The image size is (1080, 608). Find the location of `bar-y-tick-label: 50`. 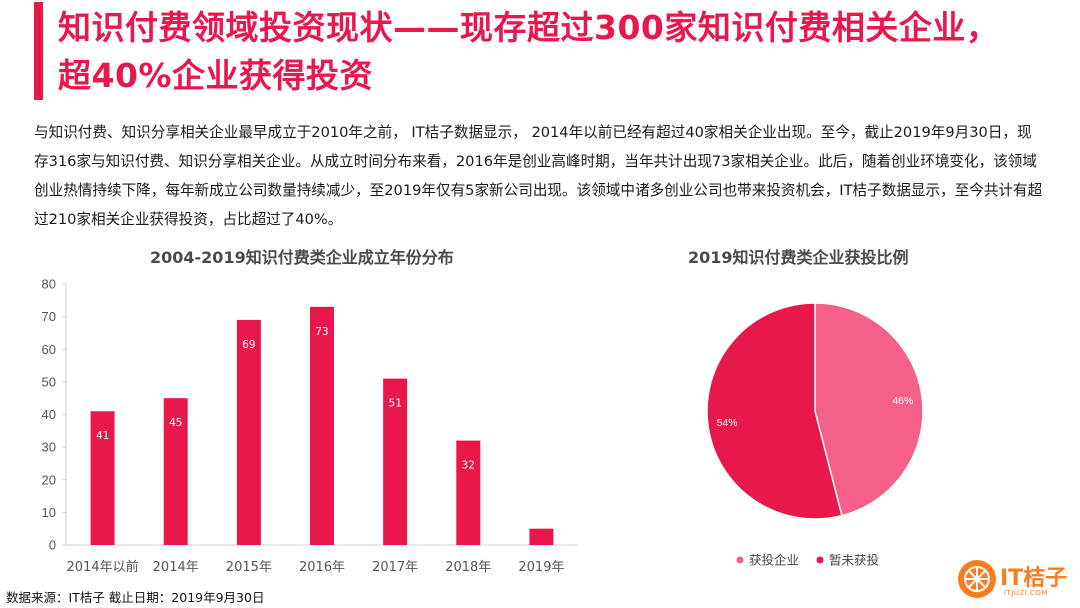

bar-y-tick-label: 50 is located at coordinates (49, 381).